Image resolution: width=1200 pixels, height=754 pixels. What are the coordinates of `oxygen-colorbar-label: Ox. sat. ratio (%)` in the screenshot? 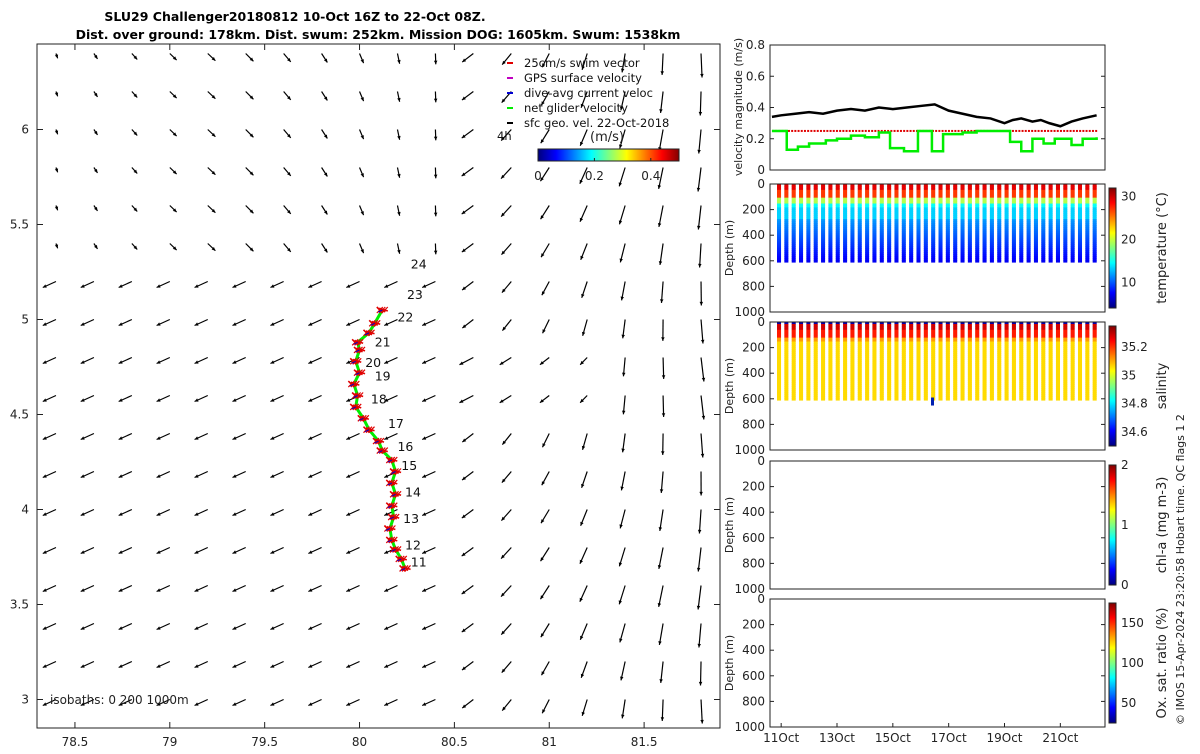 It's located at (1162, 663).